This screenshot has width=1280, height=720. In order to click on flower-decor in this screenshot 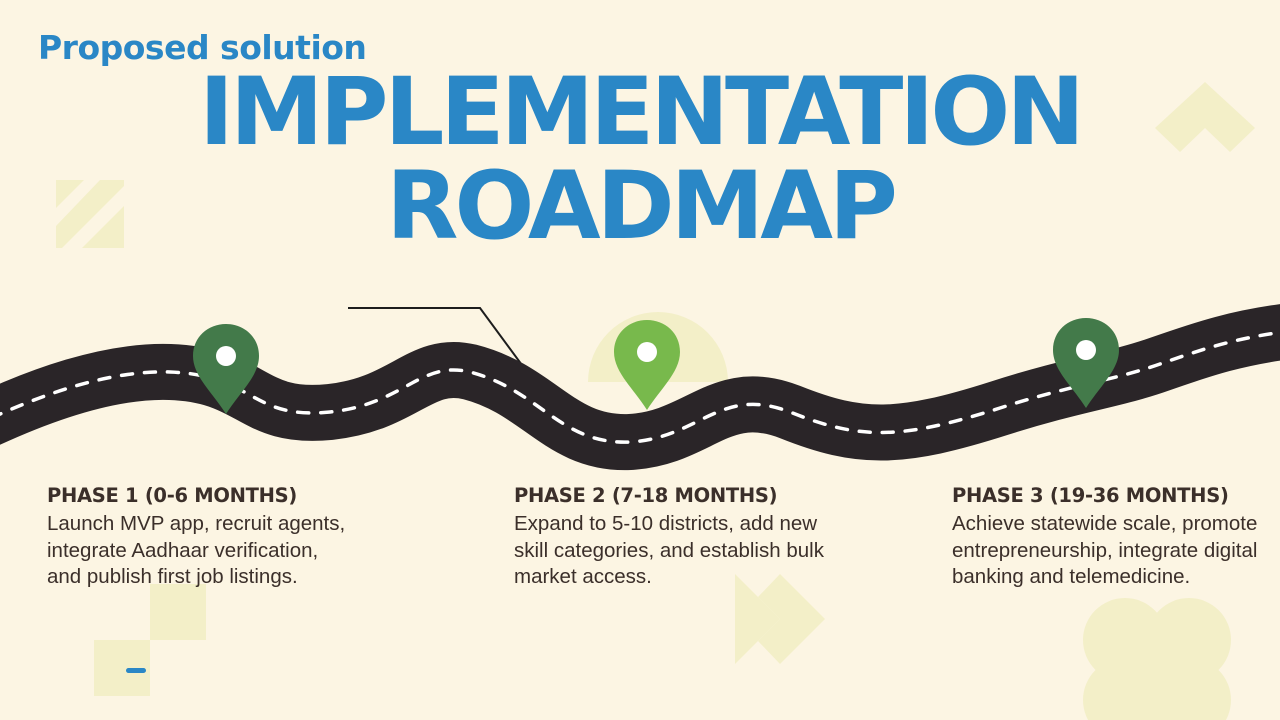, I will do `click(1157, 659)`.